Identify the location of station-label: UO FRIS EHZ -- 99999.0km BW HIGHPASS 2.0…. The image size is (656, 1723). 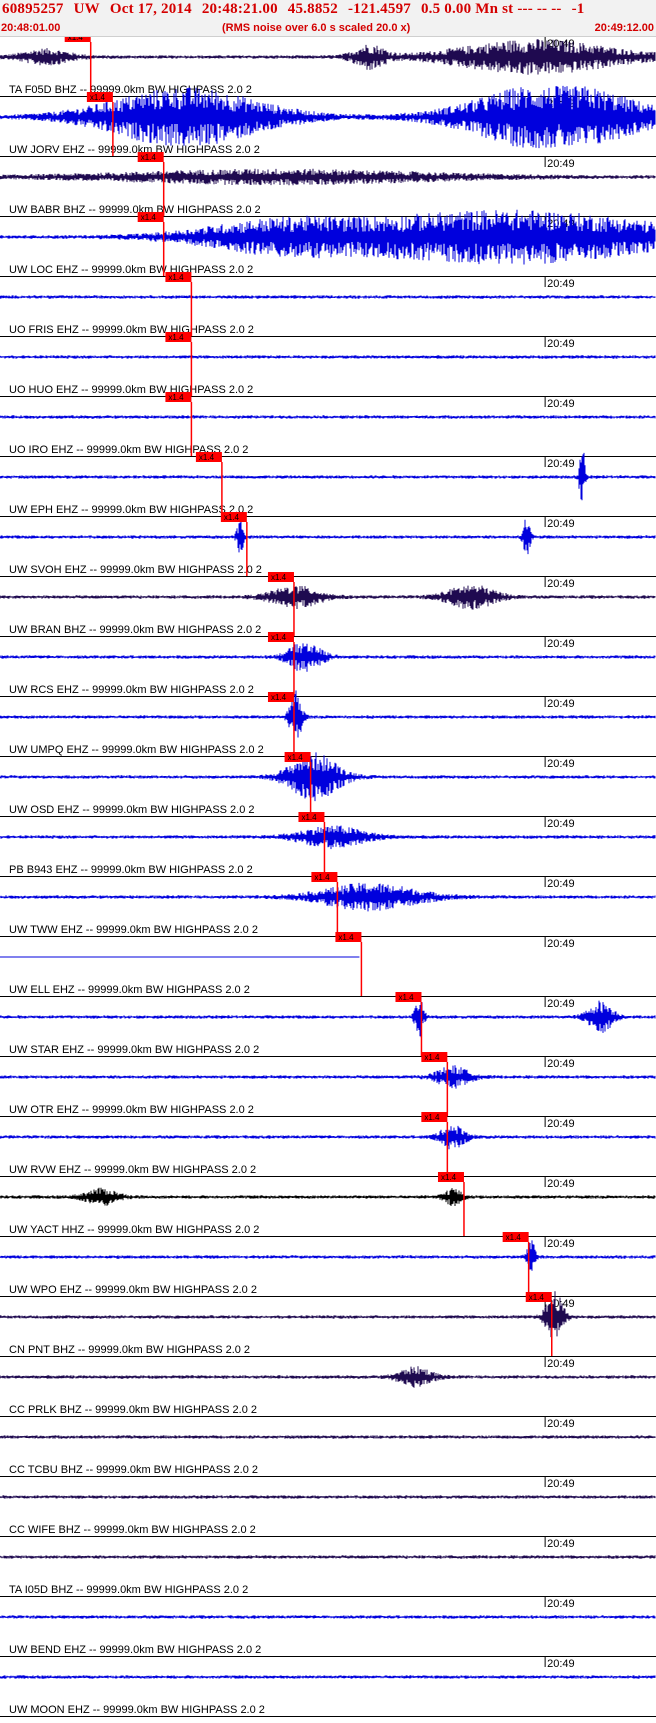
(131, 330).